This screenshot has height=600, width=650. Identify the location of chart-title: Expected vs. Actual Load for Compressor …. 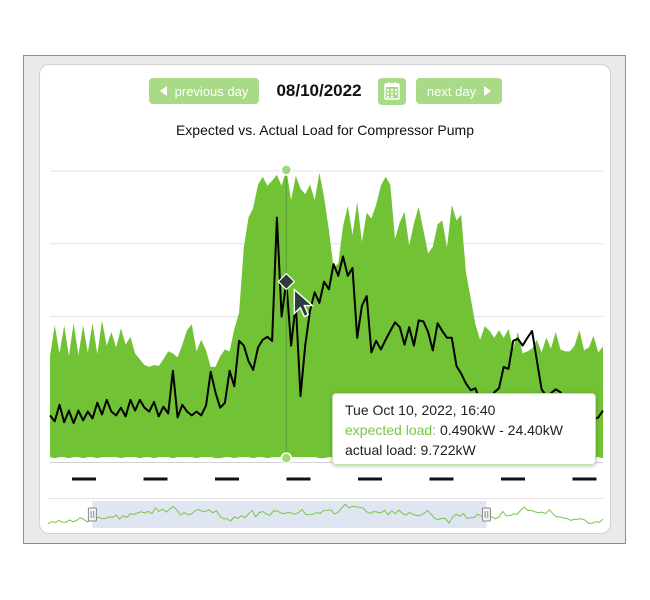
(325, 130).